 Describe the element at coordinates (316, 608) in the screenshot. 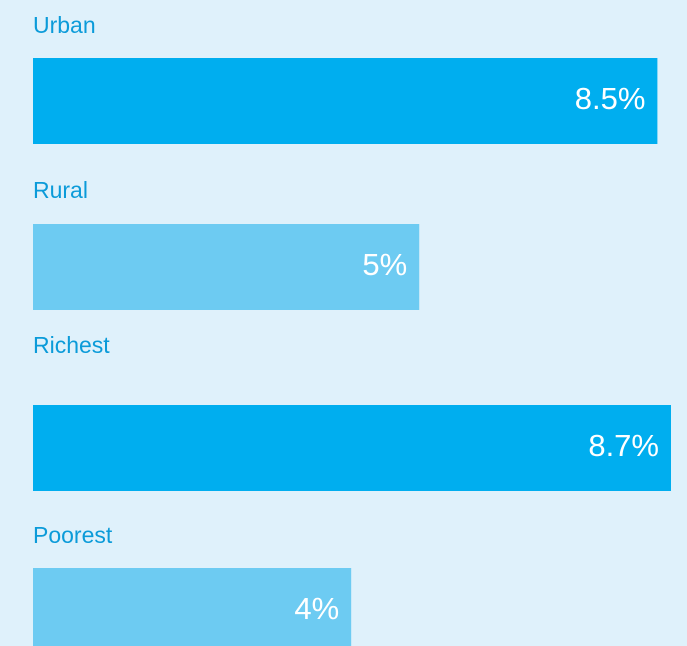

I see `value-label: 4%` at that location.